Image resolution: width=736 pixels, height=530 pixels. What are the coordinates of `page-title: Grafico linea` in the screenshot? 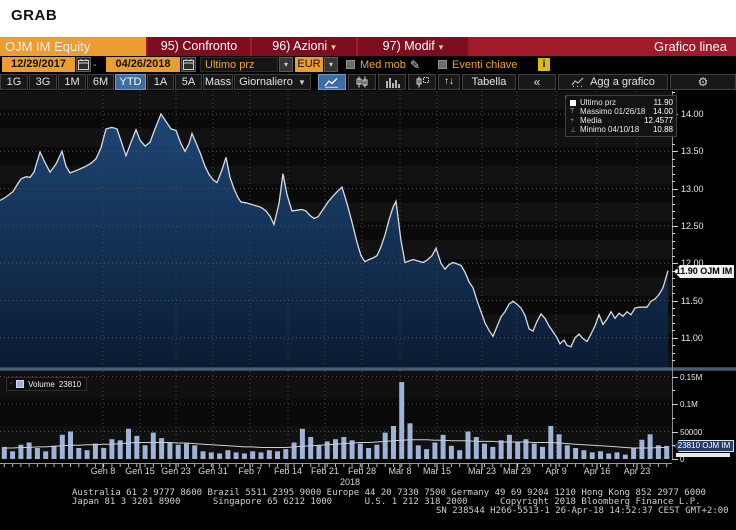 It's located at (690, 46).